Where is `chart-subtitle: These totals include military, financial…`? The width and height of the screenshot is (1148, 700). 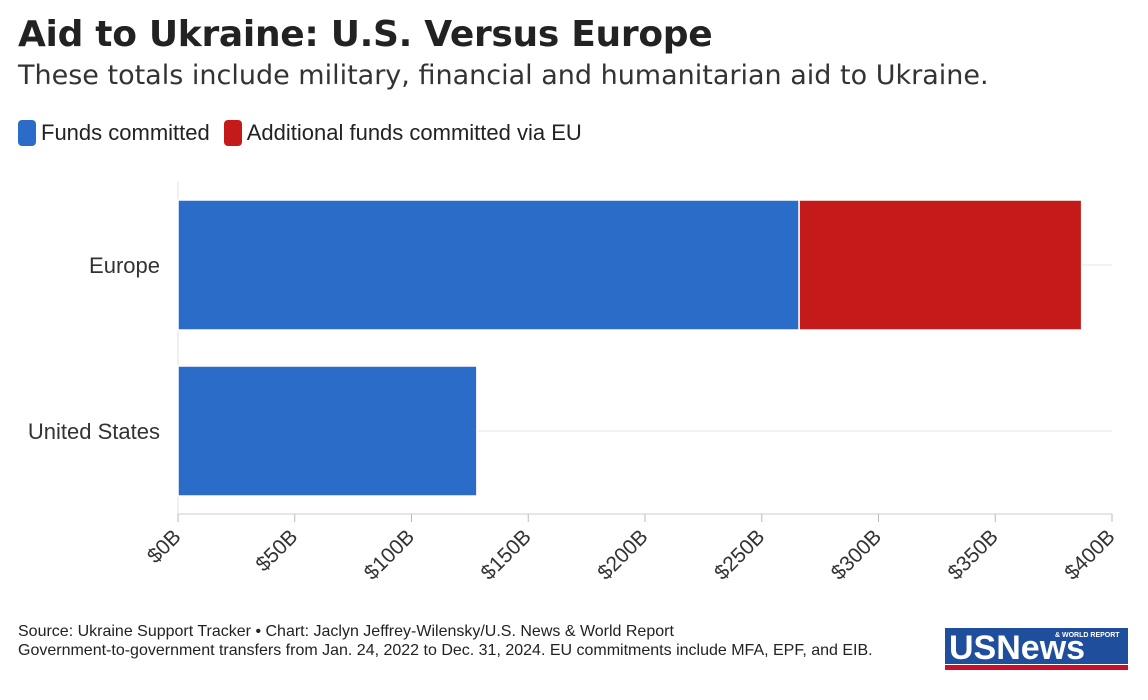
chart-subtitle: These totals include military, financial… is located at coordinates (503, 75).